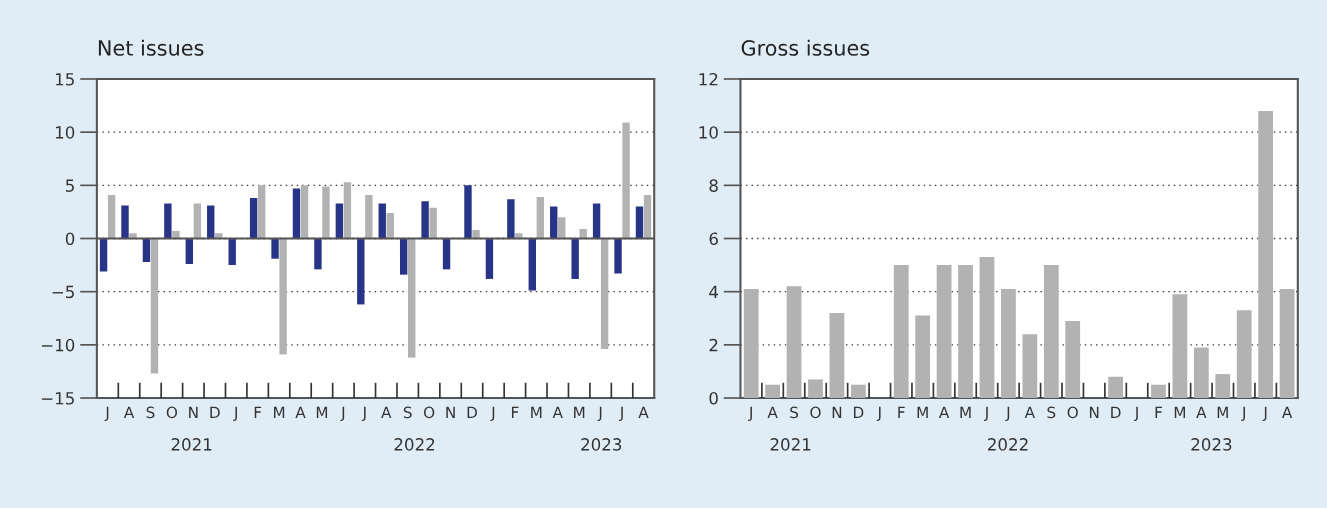  Describe the element at coordinates (805, 47) in the screenshot. I see `chart-title: Gross issues` at that location.